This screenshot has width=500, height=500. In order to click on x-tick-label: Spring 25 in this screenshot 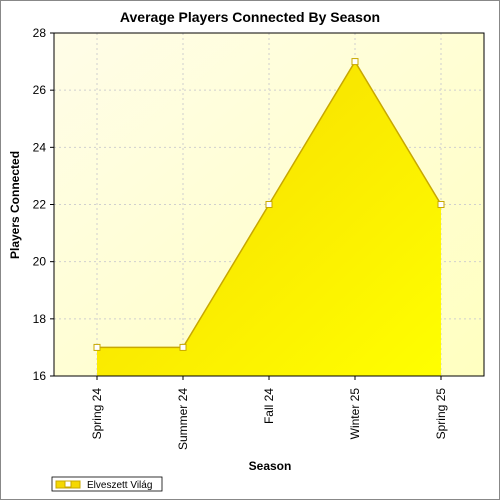, I will do `click(441, 414)`.